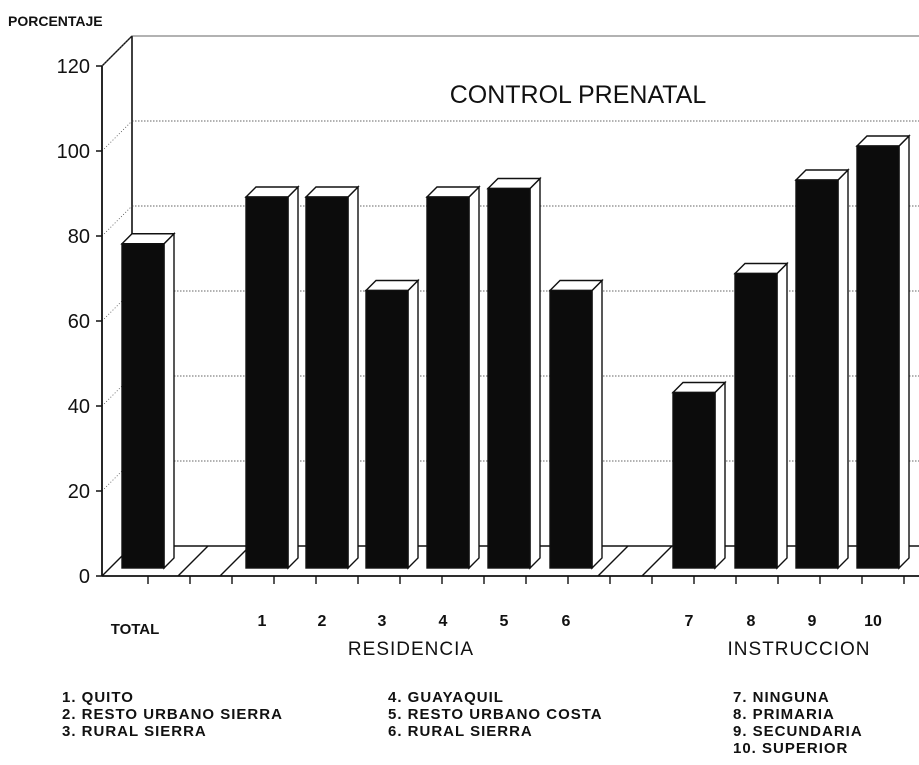 This screenshot has width=919, height=765. Describe the element at coordinates (79, 237) in the screenshot. I see `y-tick-label: 80` at that location.